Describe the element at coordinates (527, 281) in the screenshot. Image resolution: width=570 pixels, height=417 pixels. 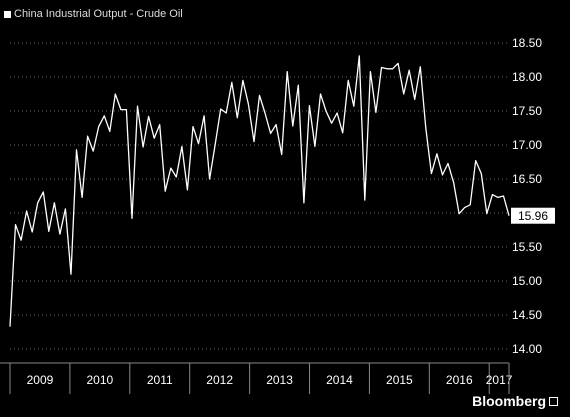
I see `y-tick-label: 15.00` at that location.